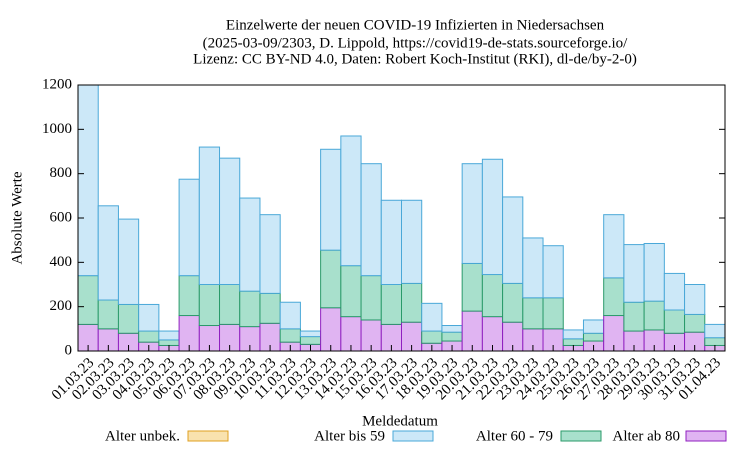 The image size is (750, 450). Describe the element at coordinates (69, 350) in the screenshot. I see `y-tick-label: 0` at that location.